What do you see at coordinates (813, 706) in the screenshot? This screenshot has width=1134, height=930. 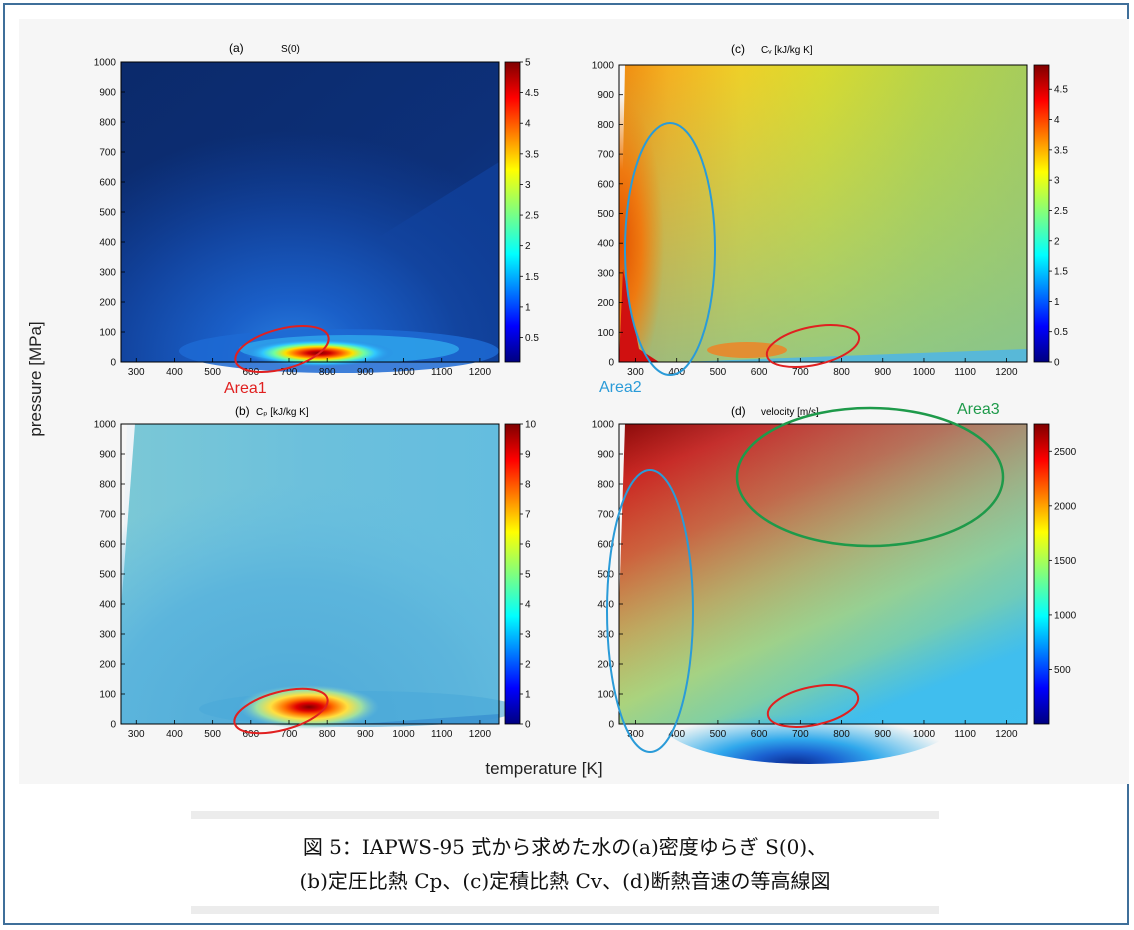 I see `panel-d-red-ellipse` at bounding box center [813, 706].